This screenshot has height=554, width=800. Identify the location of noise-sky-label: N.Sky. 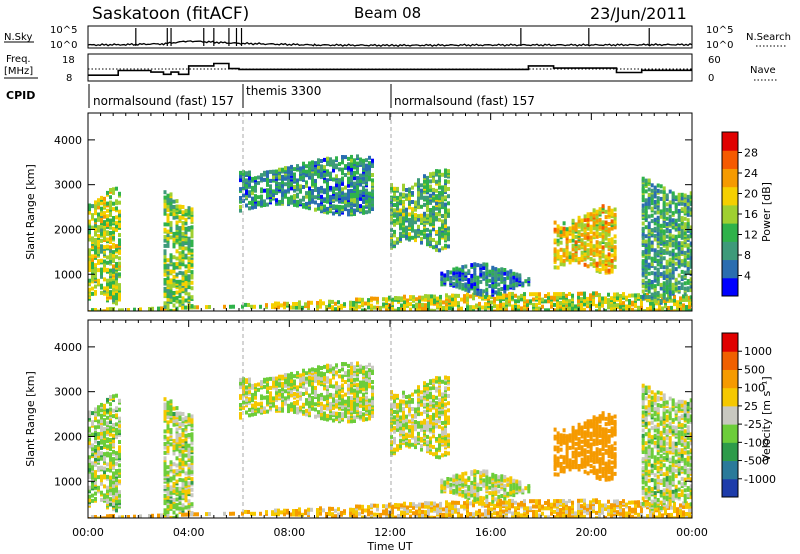
(18, 37).